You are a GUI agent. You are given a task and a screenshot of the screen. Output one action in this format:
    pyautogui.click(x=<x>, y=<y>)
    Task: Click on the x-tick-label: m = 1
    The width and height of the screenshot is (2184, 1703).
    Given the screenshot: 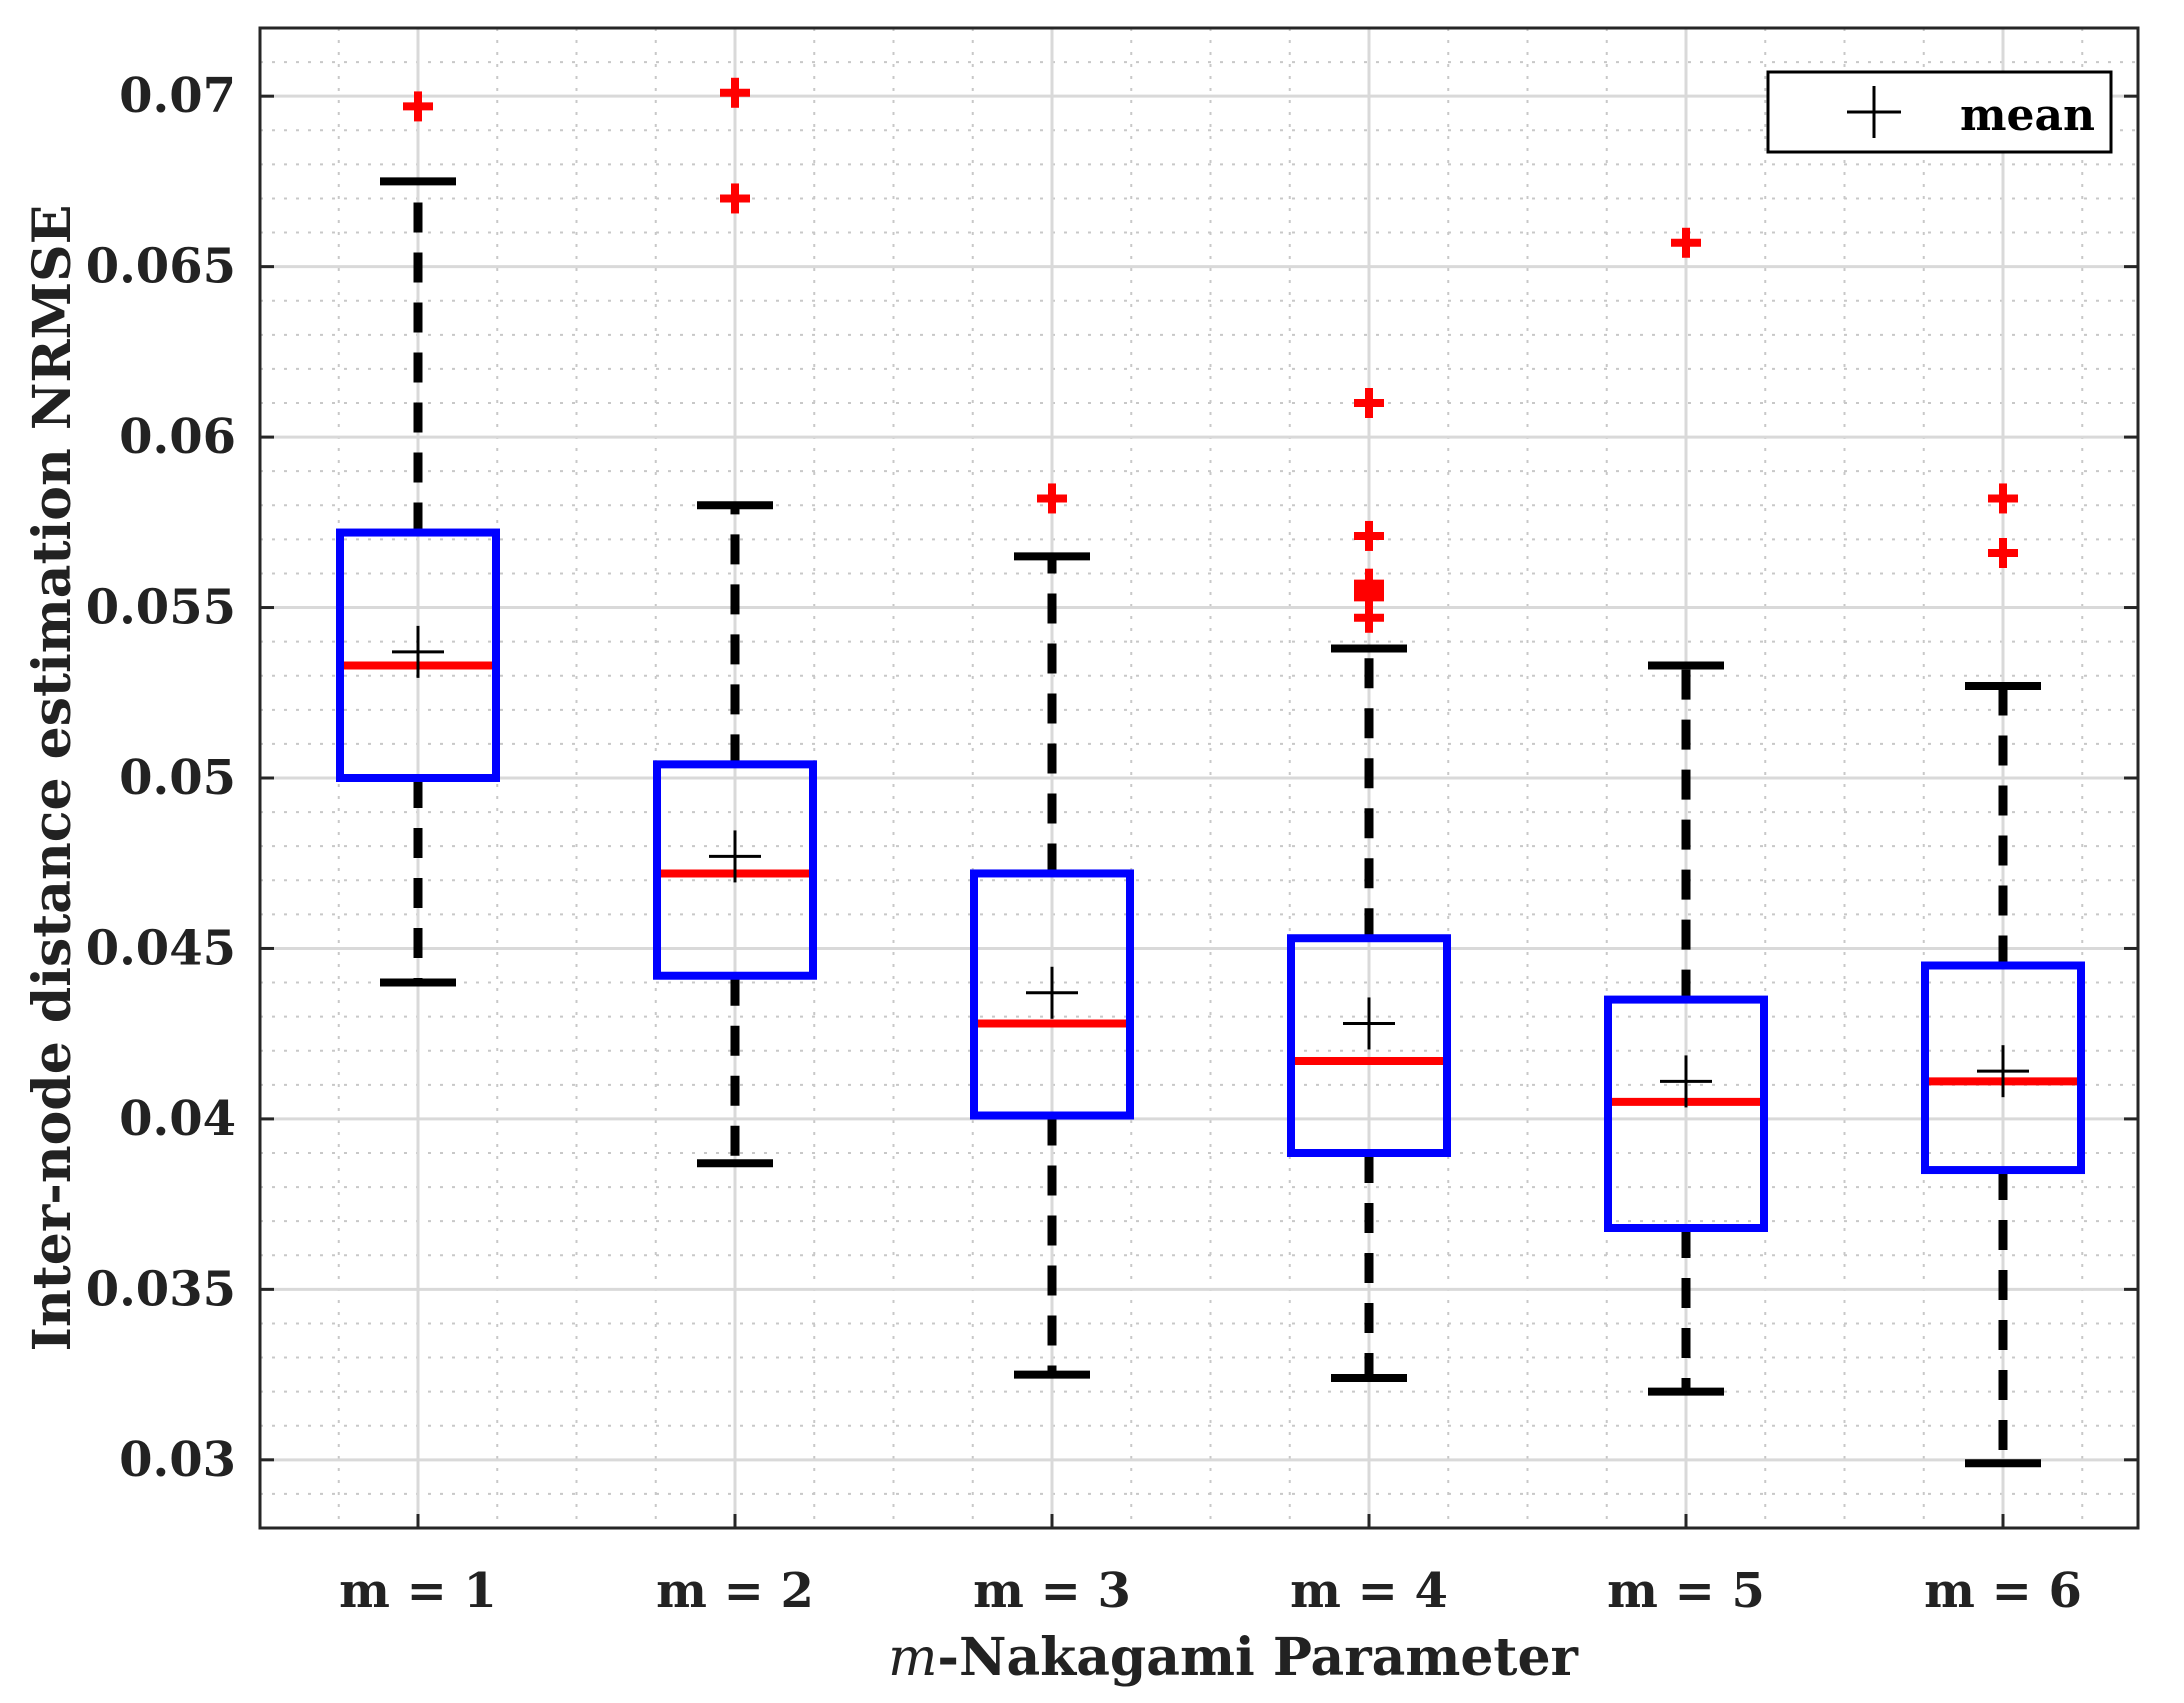 What is the action you would take?
    pyautogui.click(x=418, y=1591)
    